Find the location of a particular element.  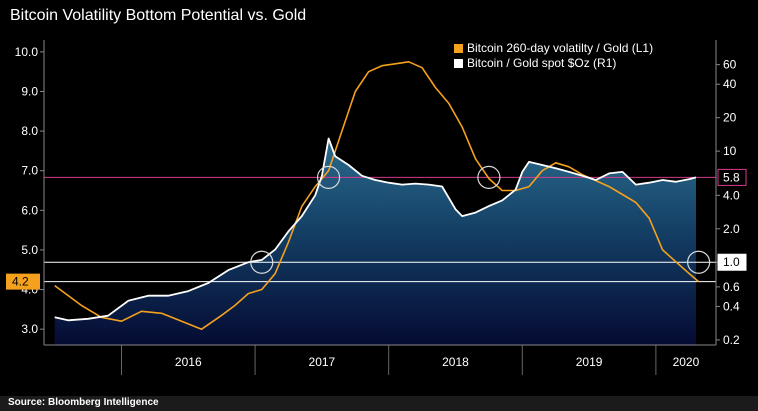

left-value-tag is located at coordinates (23, 281).